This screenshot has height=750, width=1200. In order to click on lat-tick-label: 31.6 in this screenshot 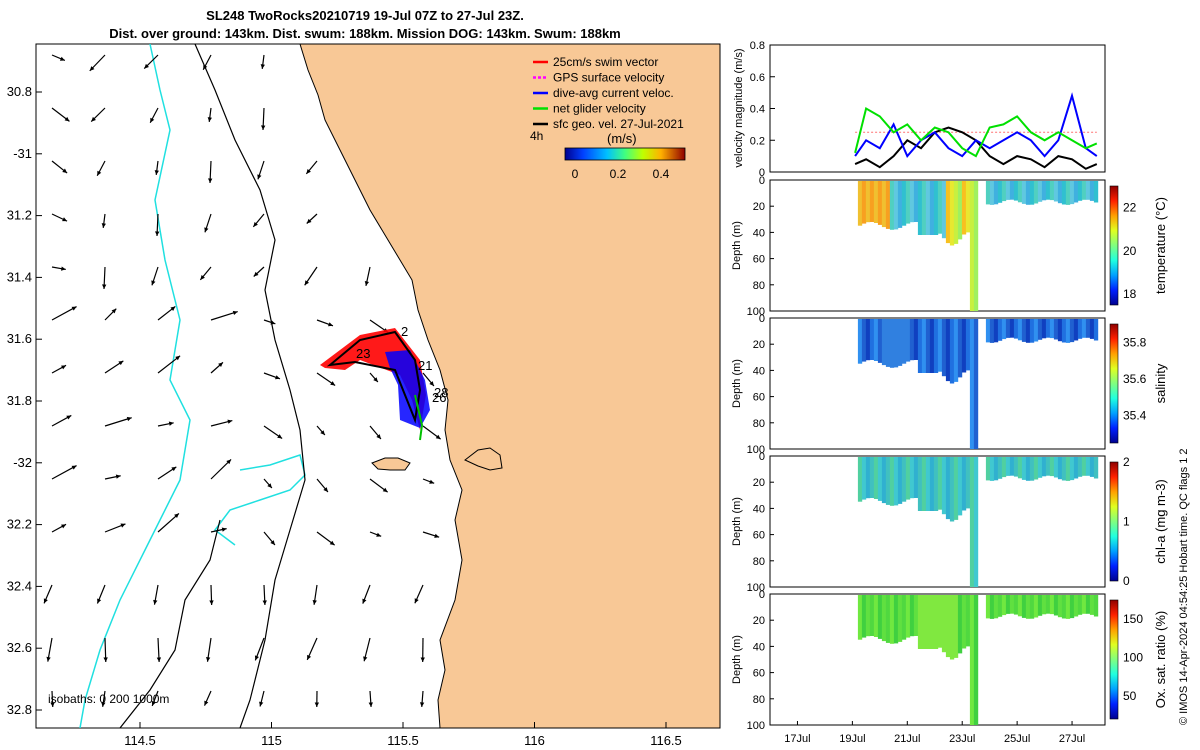, I will do `click(19, 338)`.